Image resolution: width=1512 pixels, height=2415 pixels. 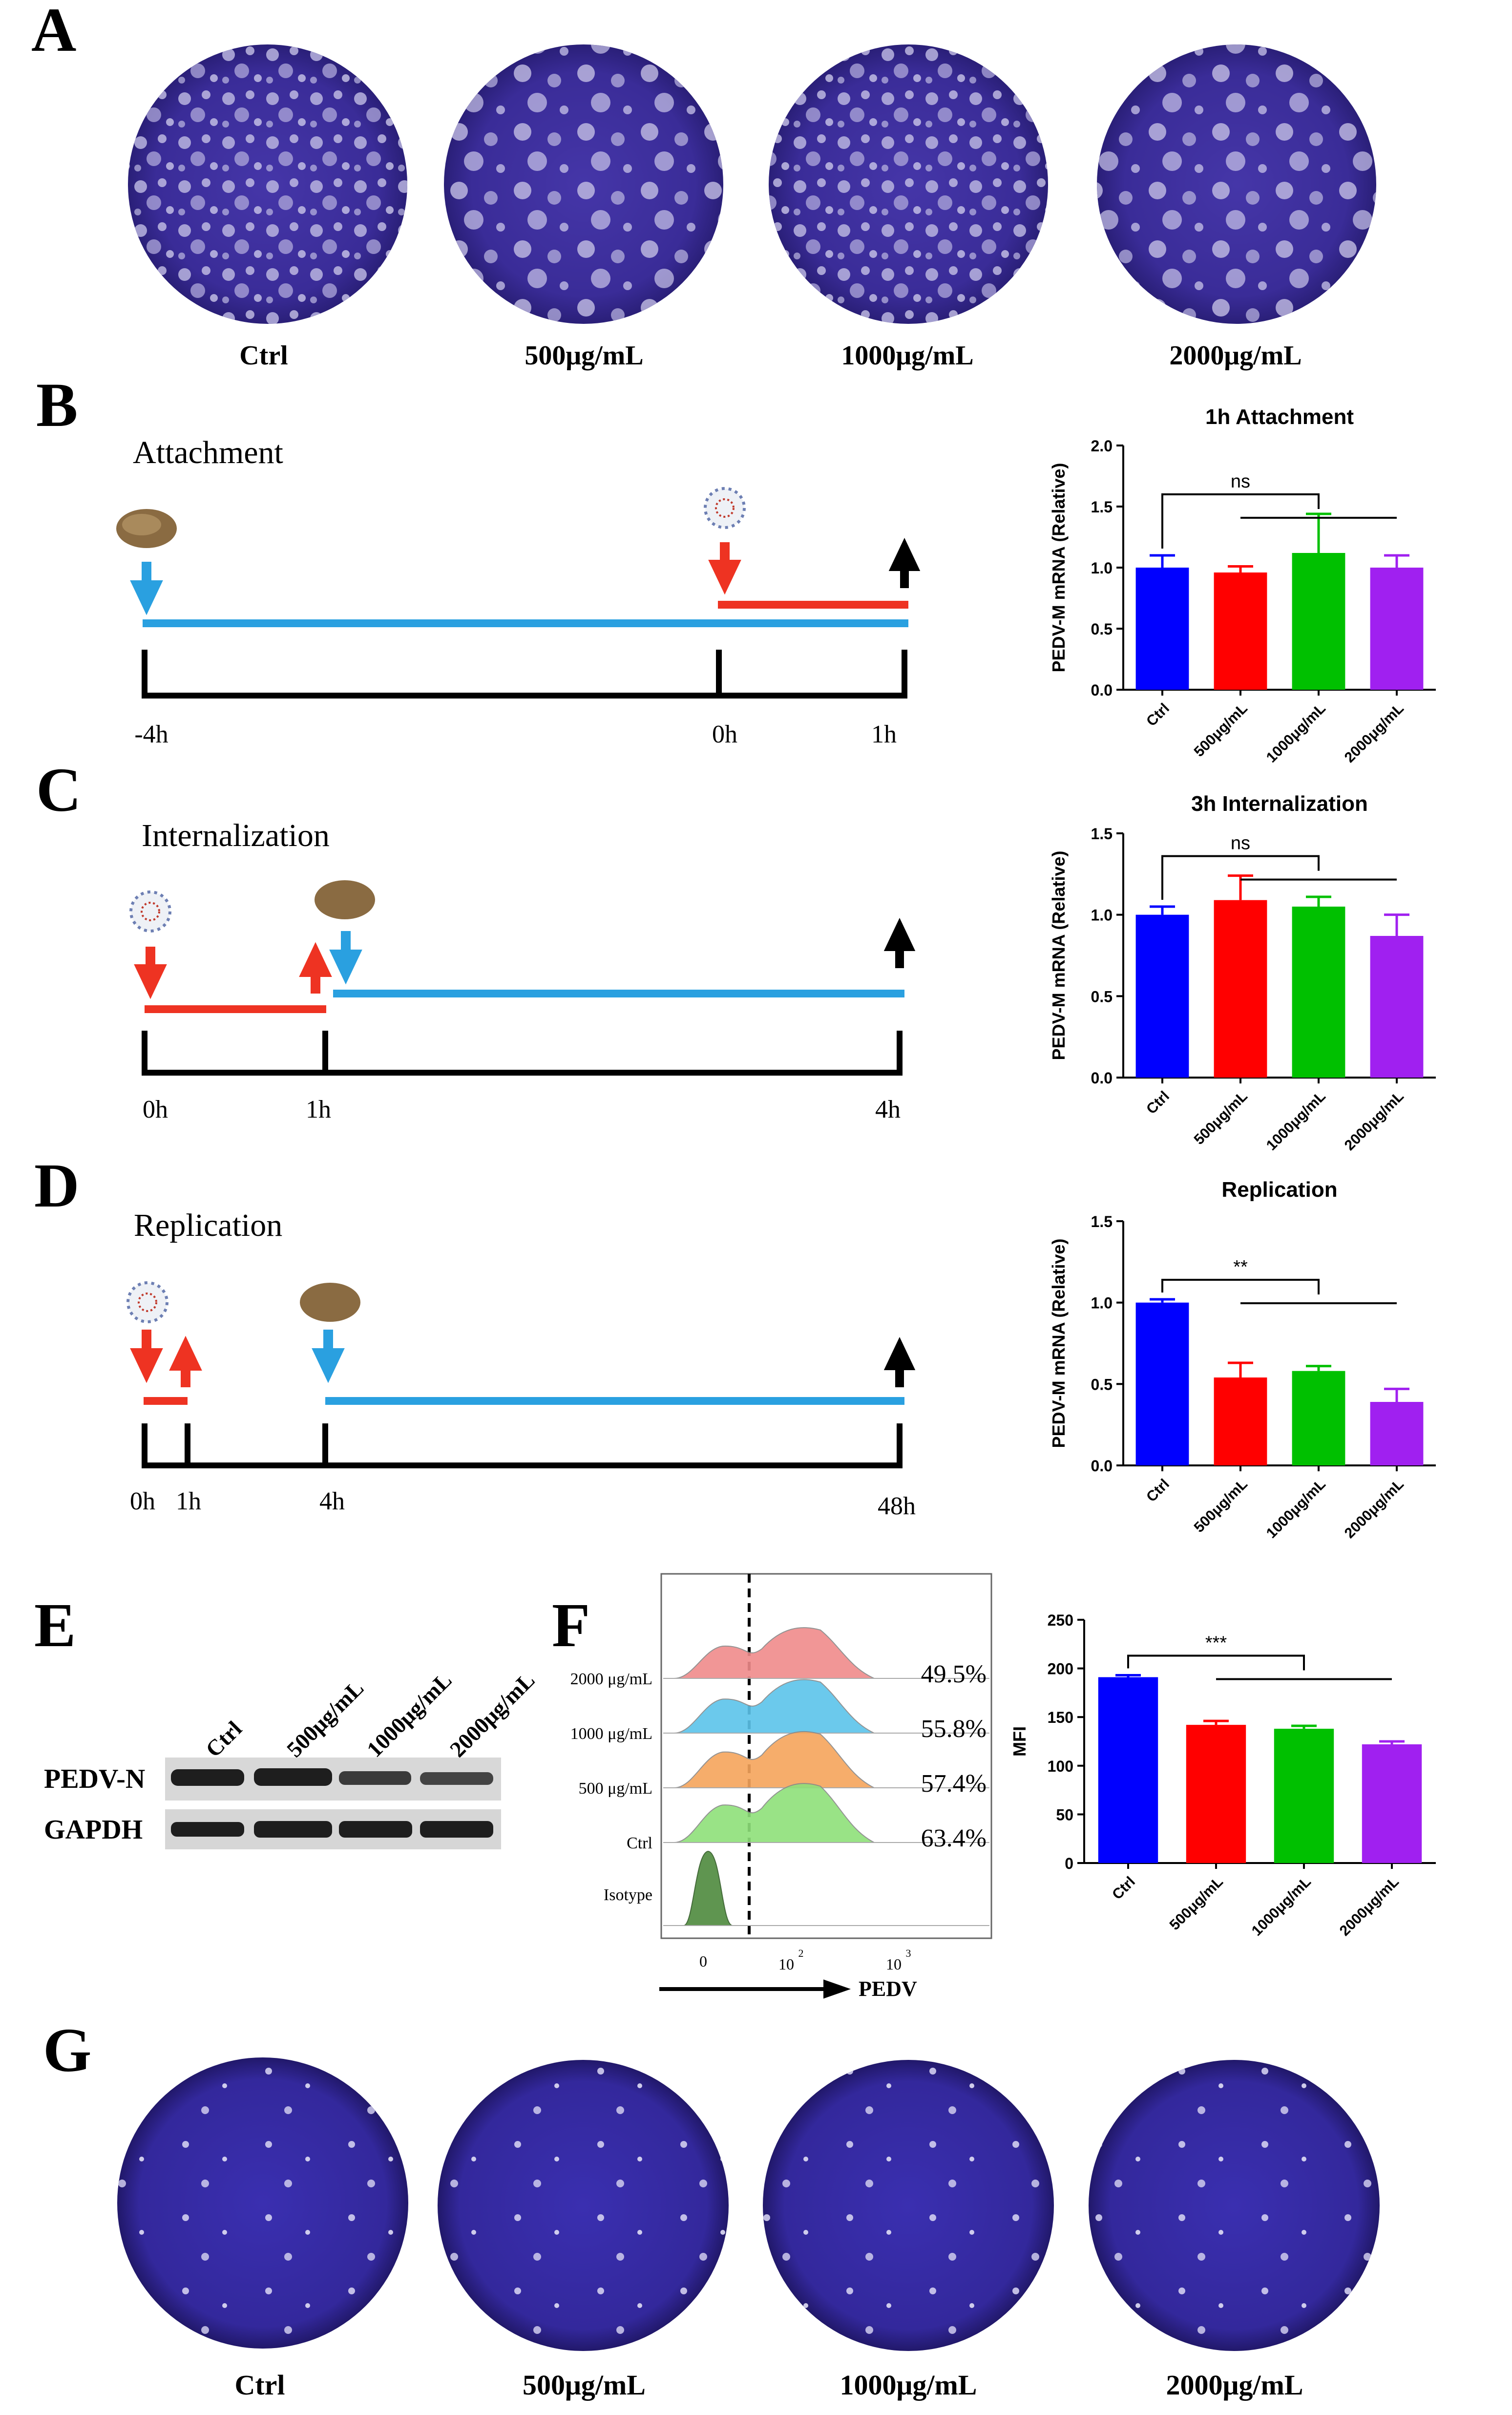 I want to click on virus-remove-arrow, so click(x=185, y=1361).